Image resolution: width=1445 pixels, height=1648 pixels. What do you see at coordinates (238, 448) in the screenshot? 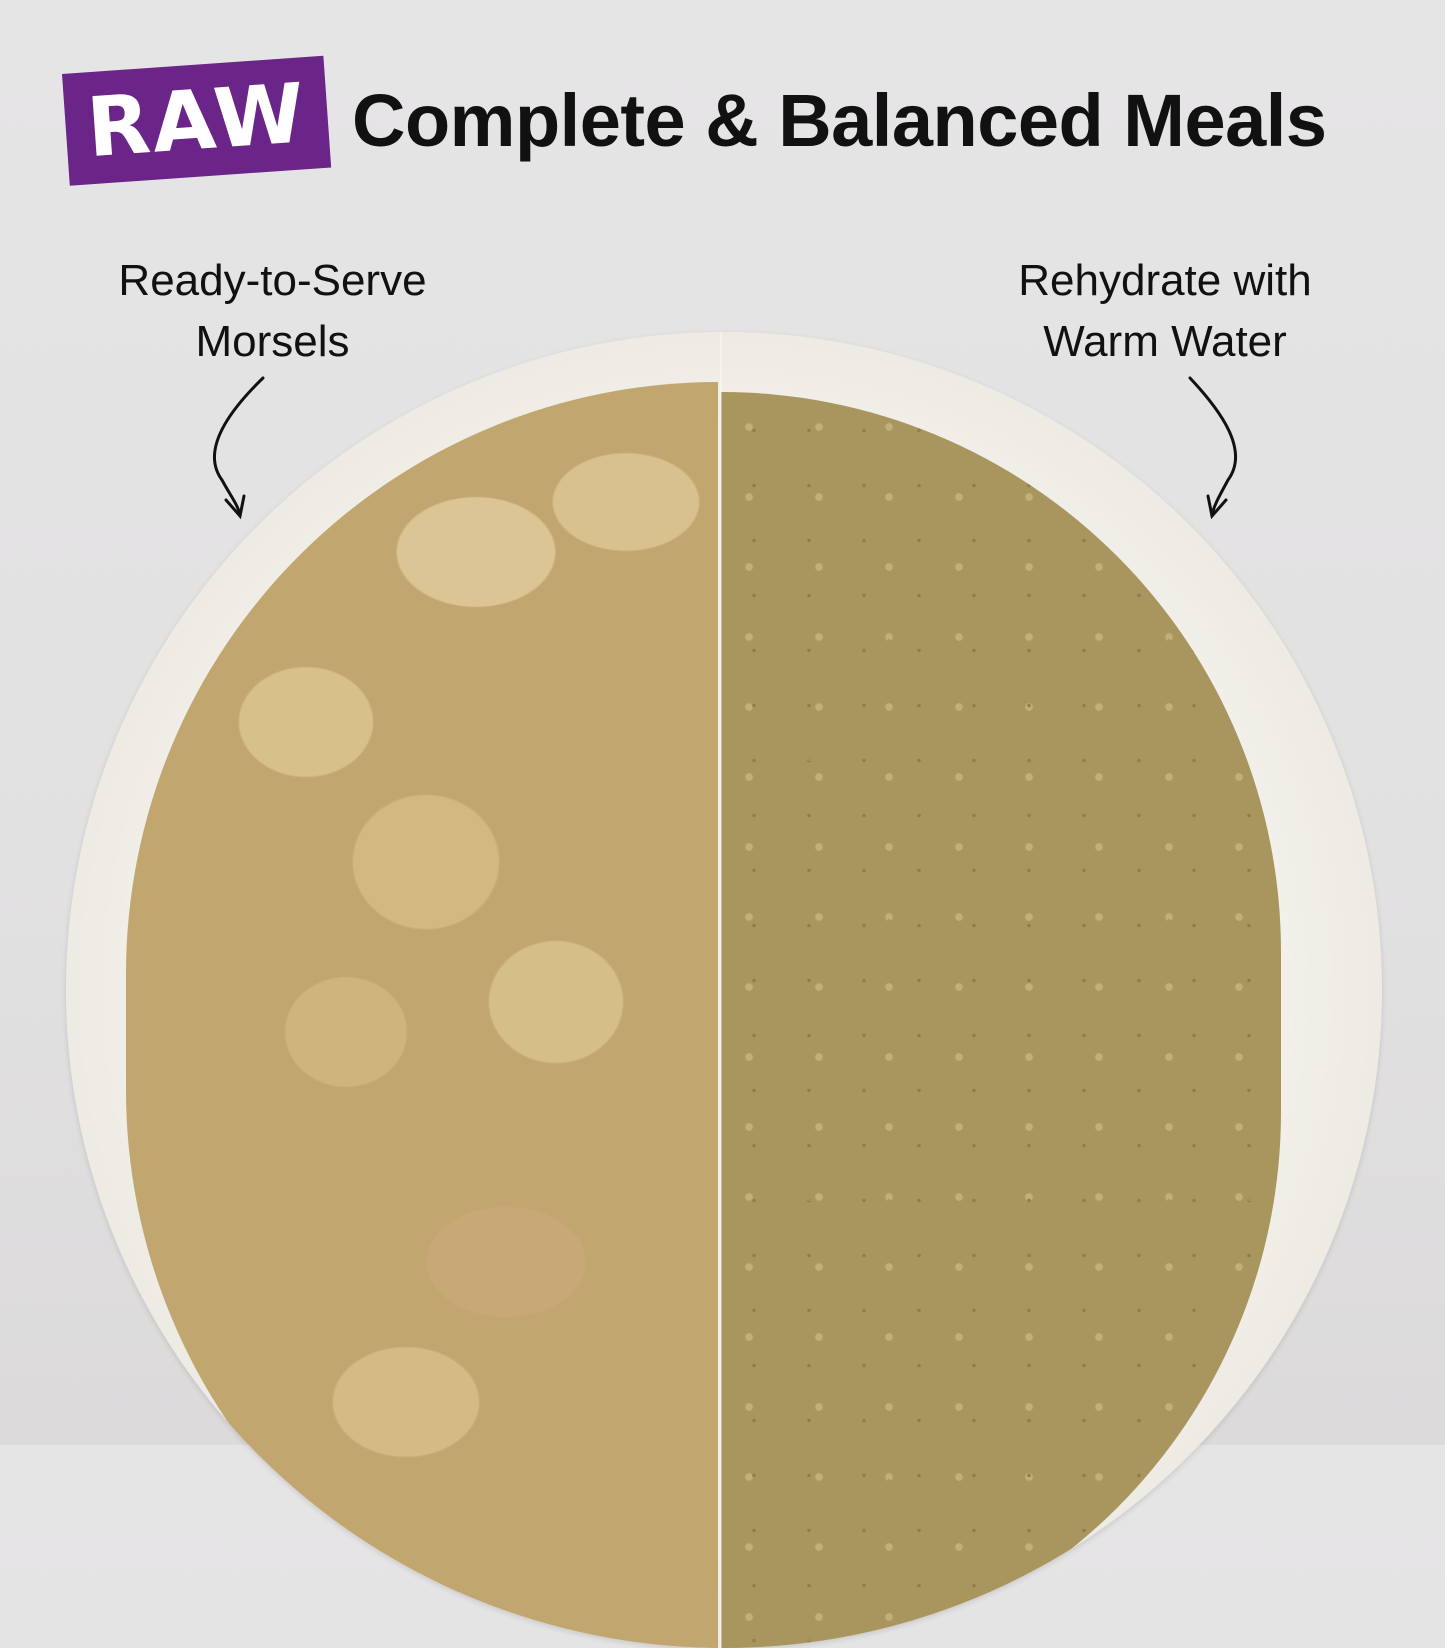
I see `curved-arrow-left-icon` at bounding box center [238, 448].